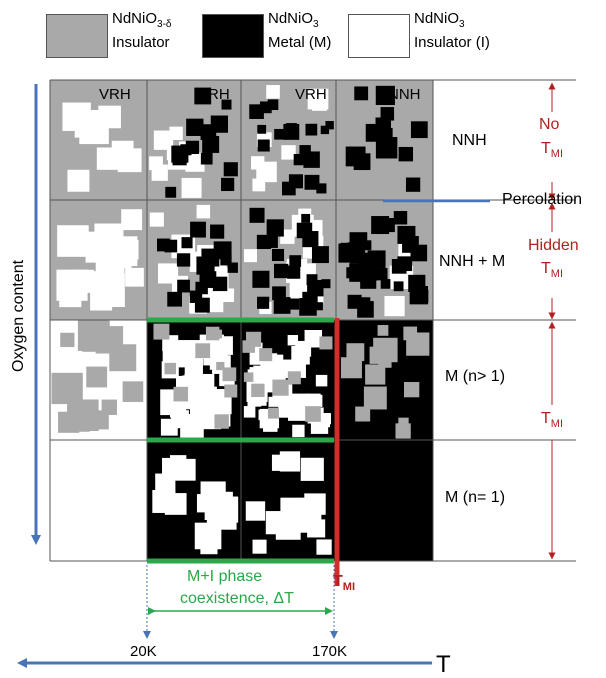 The height and width of the screenshot is (678, 606). I want to click on legend-swatch-white, so click(379, 36).